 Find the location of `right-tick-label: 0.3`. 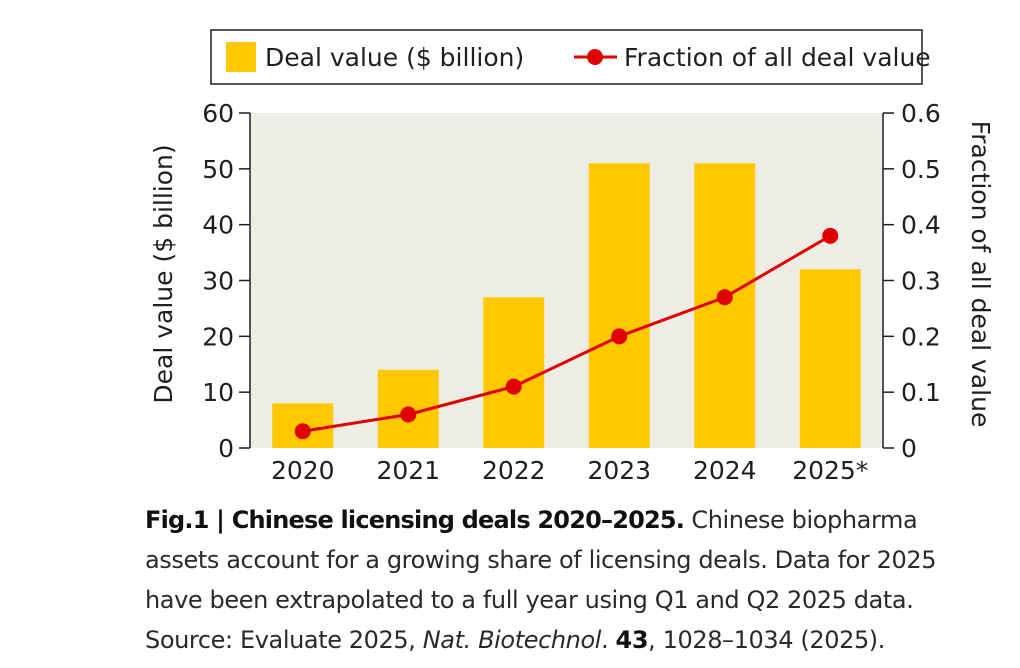

right-tick-label: 0.3 is located at coordinates (921, 281).